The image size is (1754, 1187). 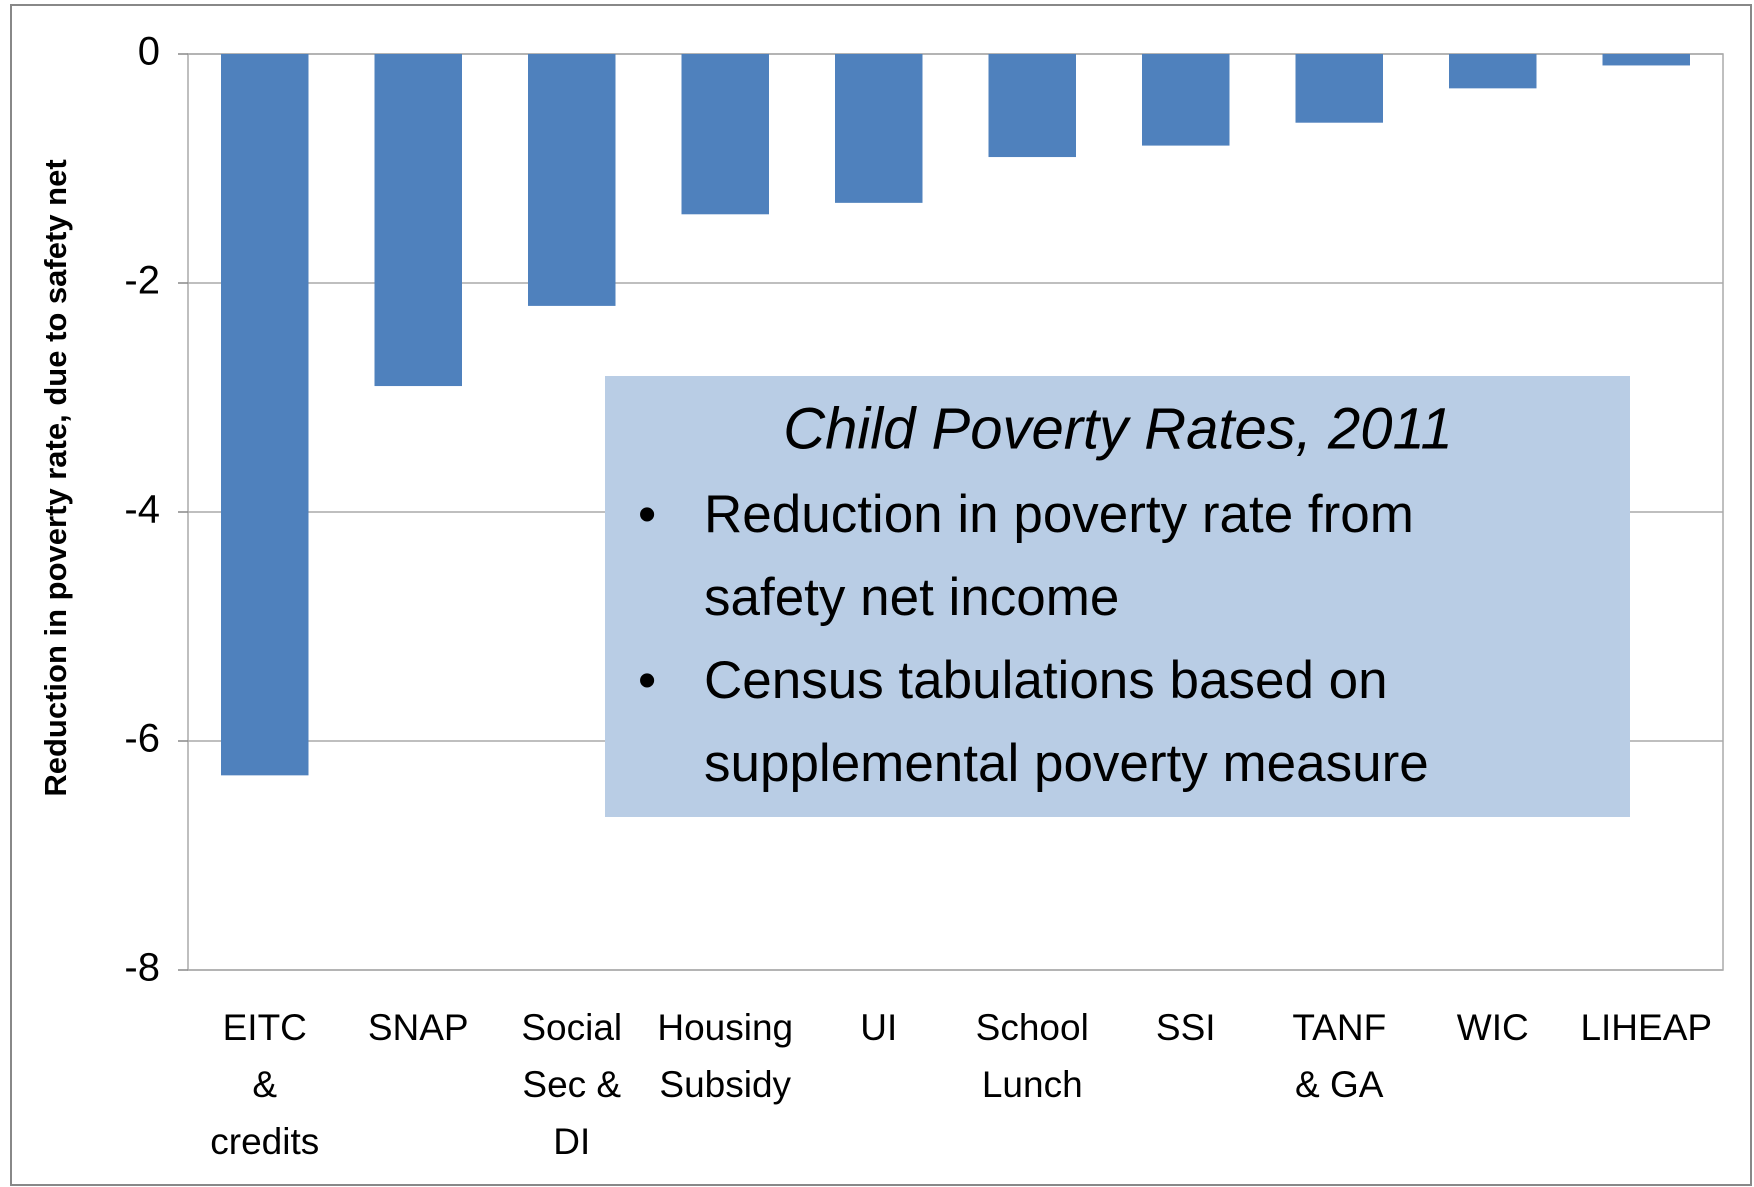 I want to click on x-tick-label: TANF, so click(x=1339, y=1027).